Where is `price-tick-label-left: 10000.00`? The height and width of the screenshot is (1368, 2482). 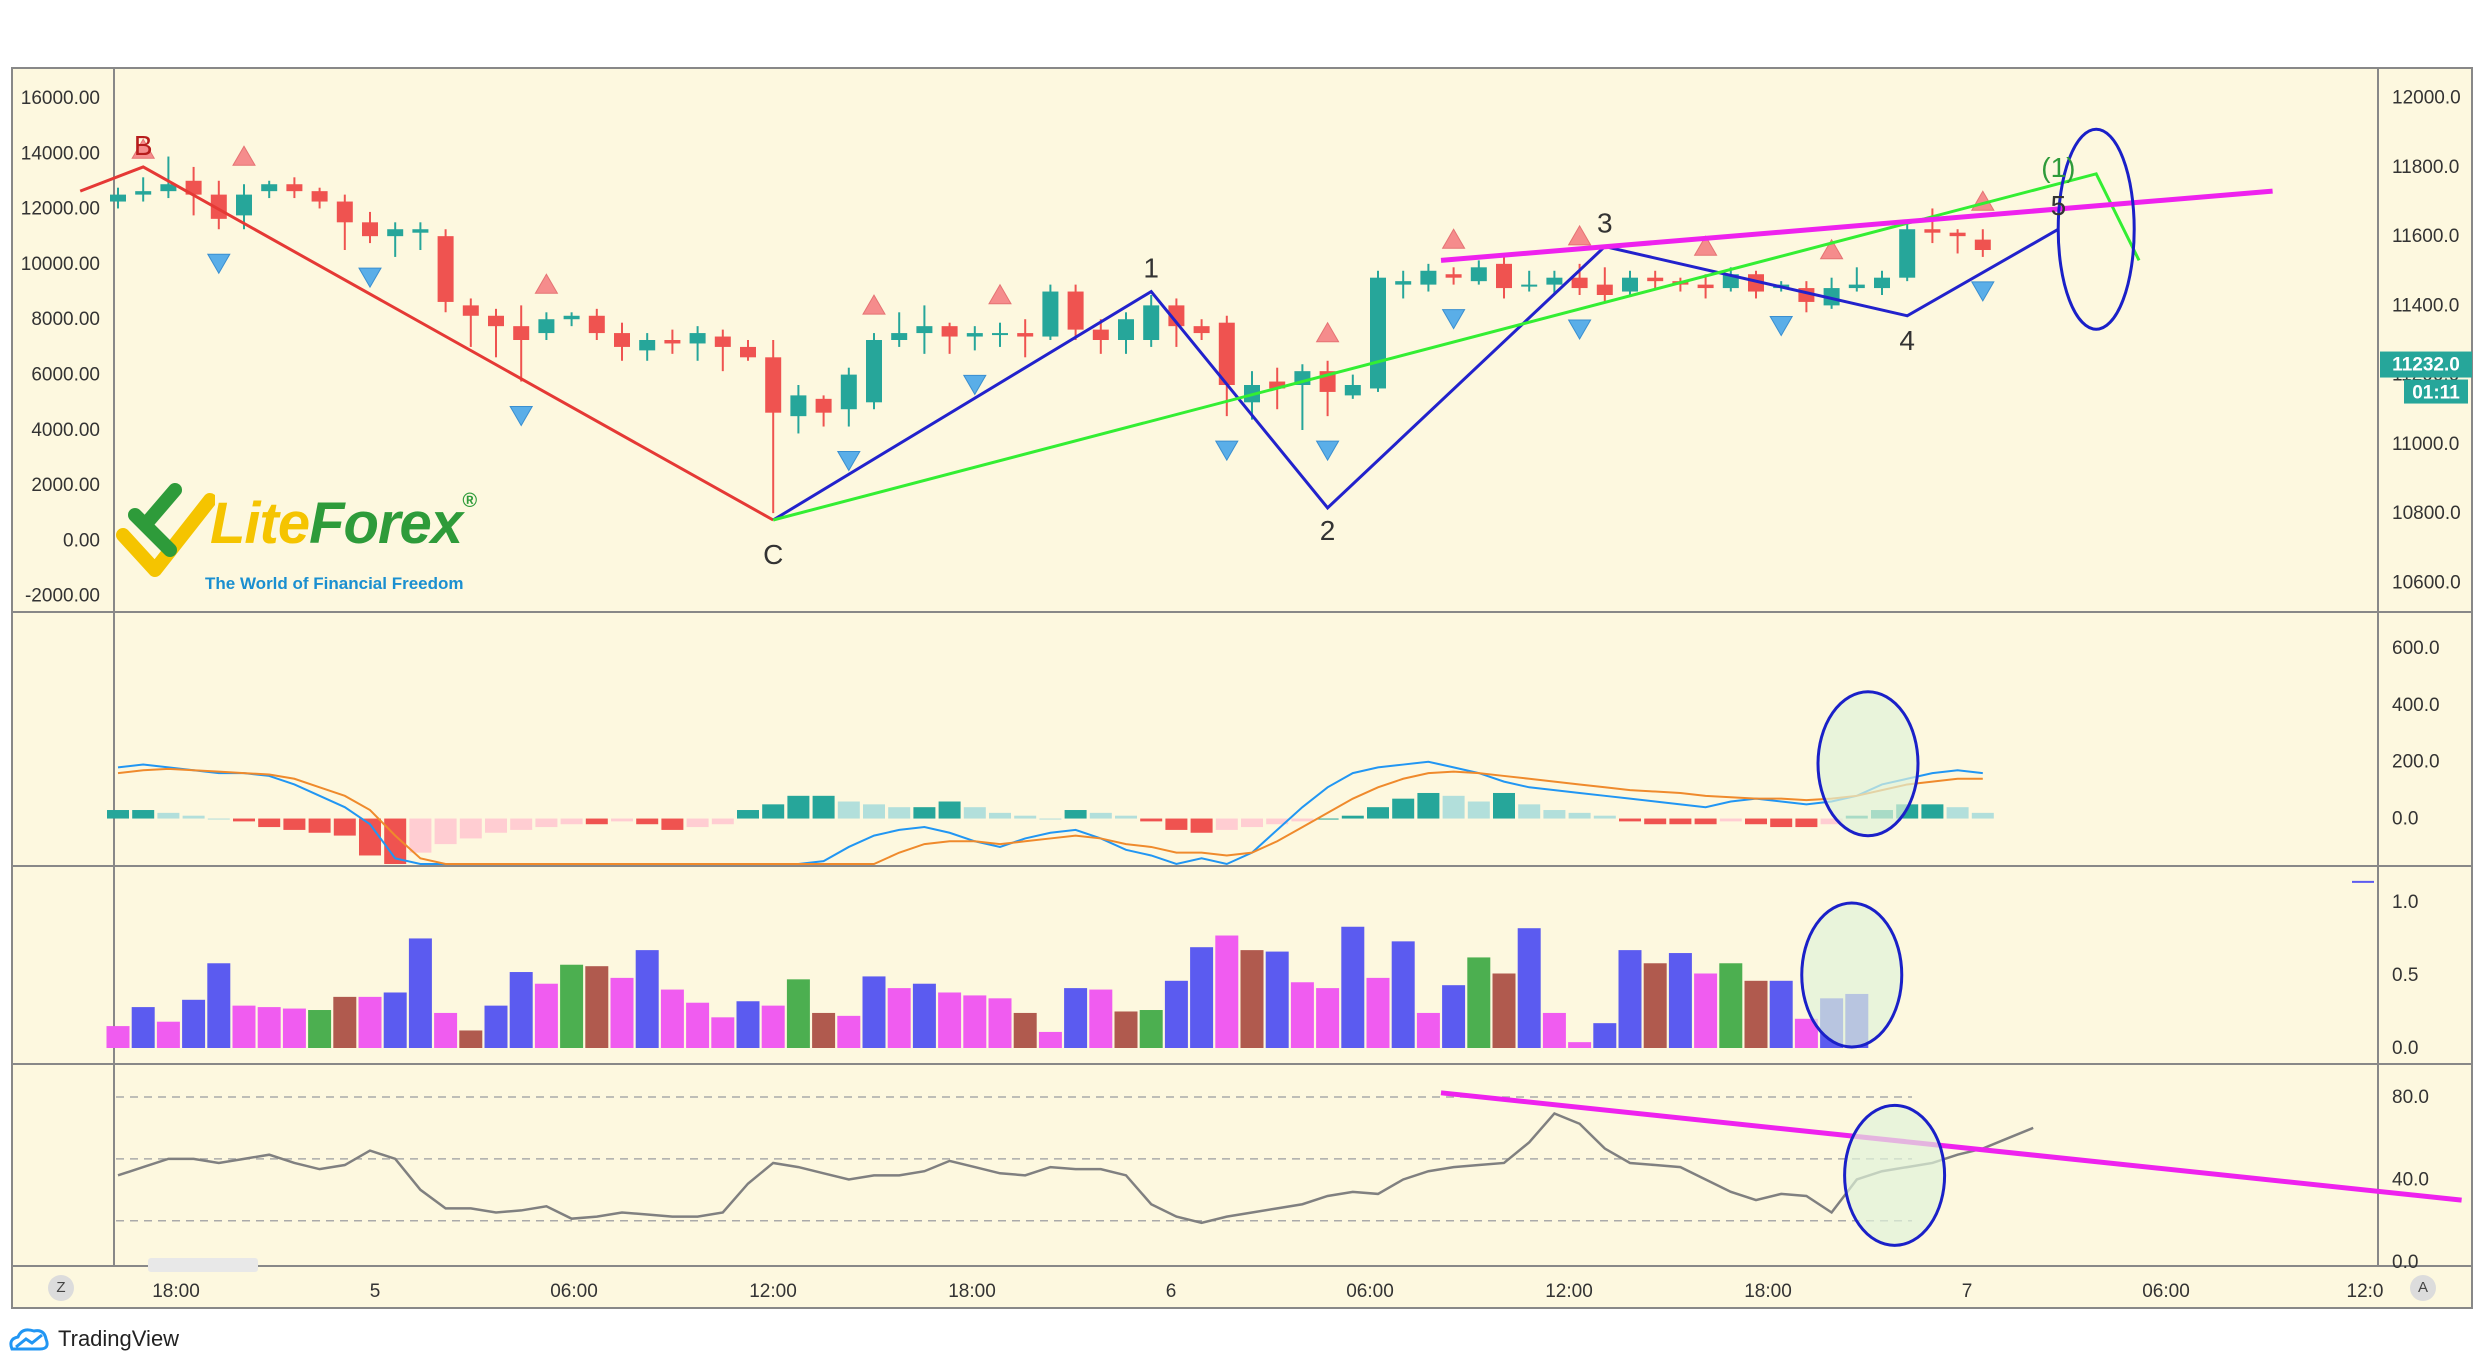
price-tick-label-left: 10000.00 is located at coordinates (60, 264).